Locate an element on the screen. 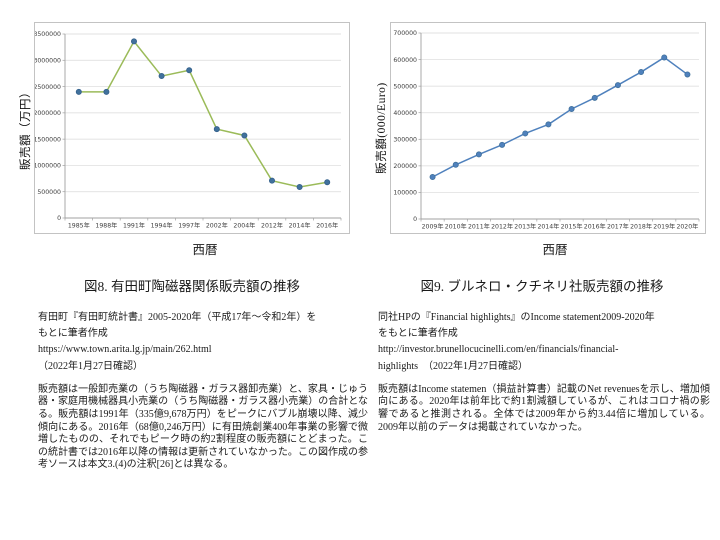 The height and width of the screenshot is (540, 720). svg-text: 1994年 is located at coordinates (162, 226).